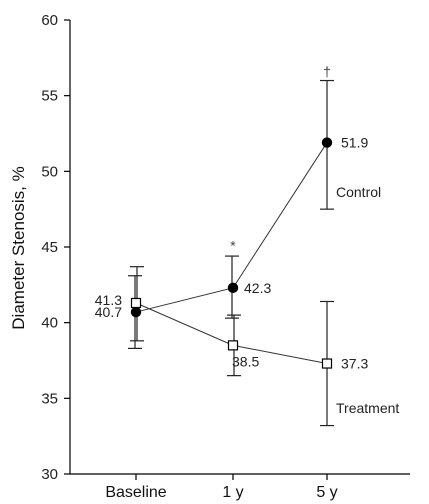 This screenshot has height=504, width=429. I want to click on y-tick-label-35: 35, so click(49, 398).